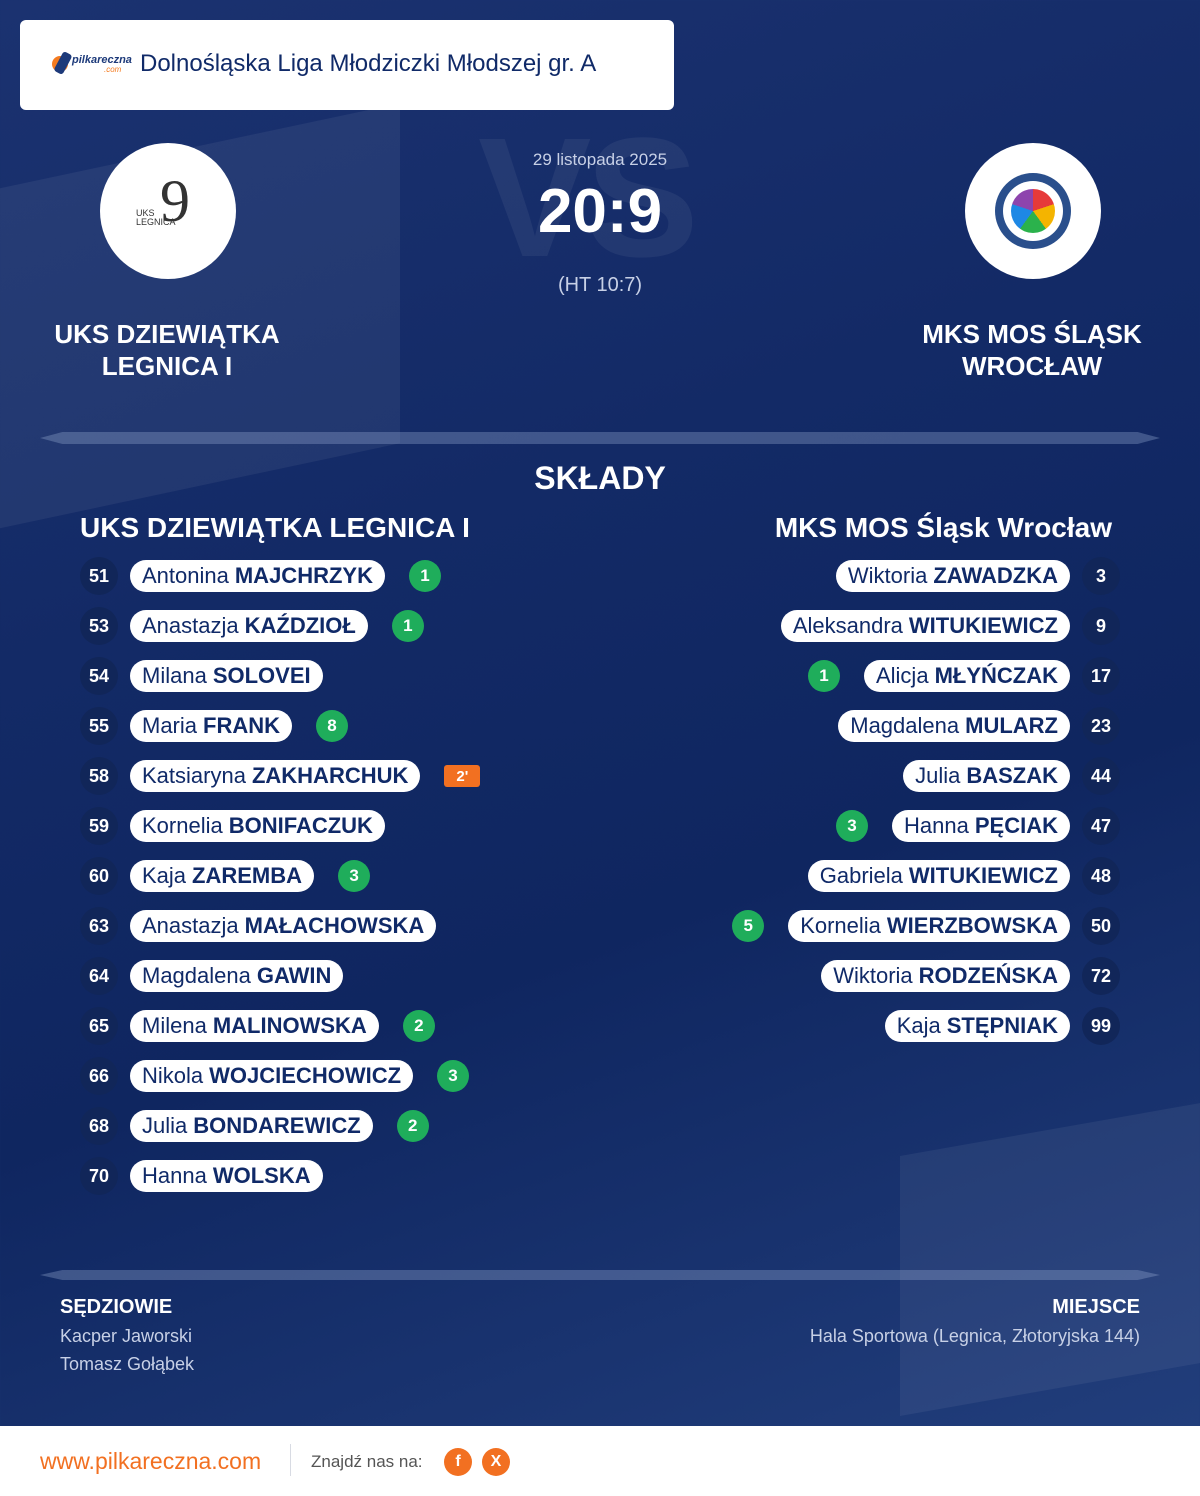 The image size is (1200, 1496). Describe the element at coordinates (588, 198) in the screenshot. I see `vs-watermark: VS` at that location.